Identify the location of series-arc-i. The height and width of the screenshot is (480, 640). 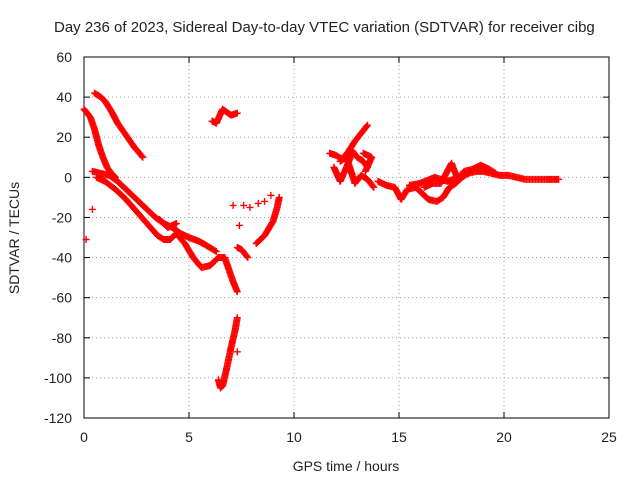
(267, 220).